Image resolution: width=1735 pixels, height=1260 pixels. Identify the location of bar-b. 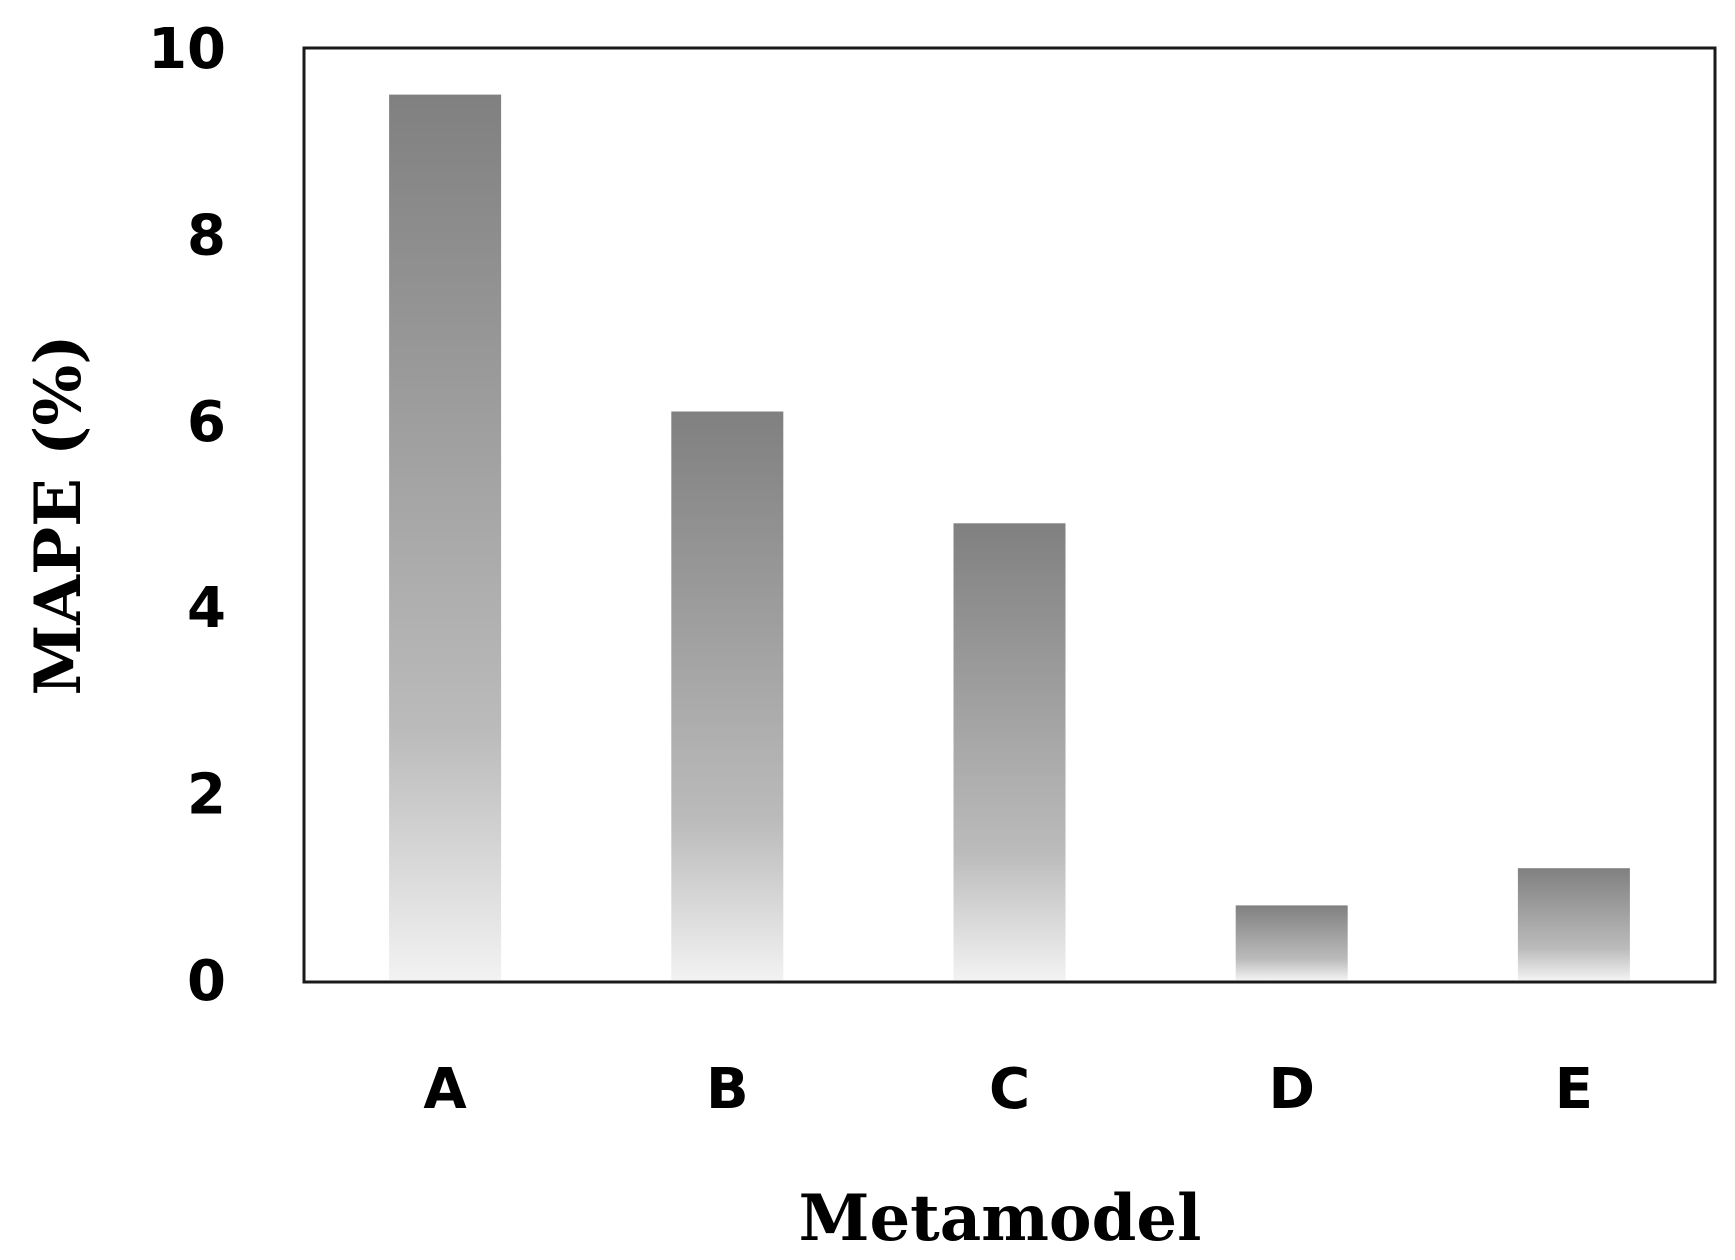
(727, 695).